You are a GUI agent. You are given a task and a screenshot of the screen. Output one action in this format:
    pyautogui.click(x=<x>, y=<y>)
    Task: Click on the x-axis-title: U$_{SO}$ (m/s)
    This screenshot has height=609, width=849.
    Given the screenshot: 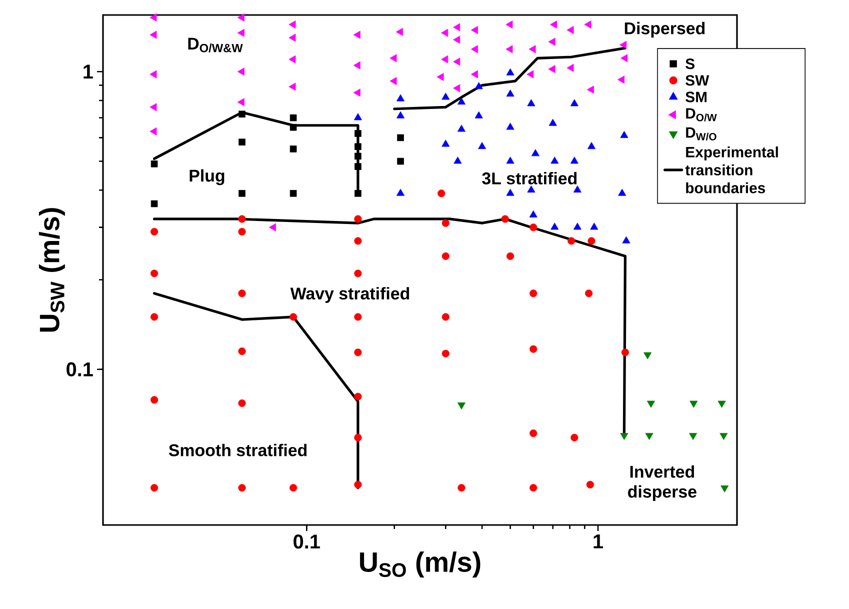 What is the action you would take?
    pyautogui.click(x=420, y=564)
    